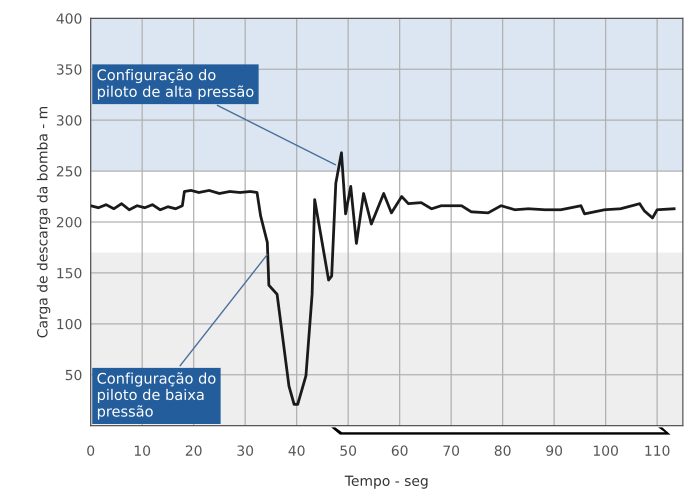 This screenshot has height=495, width=687. What do you see at coordinates (69, 69) in the screenshot?
I see `y-tick-label: 350` at bounding box center [69, 69].